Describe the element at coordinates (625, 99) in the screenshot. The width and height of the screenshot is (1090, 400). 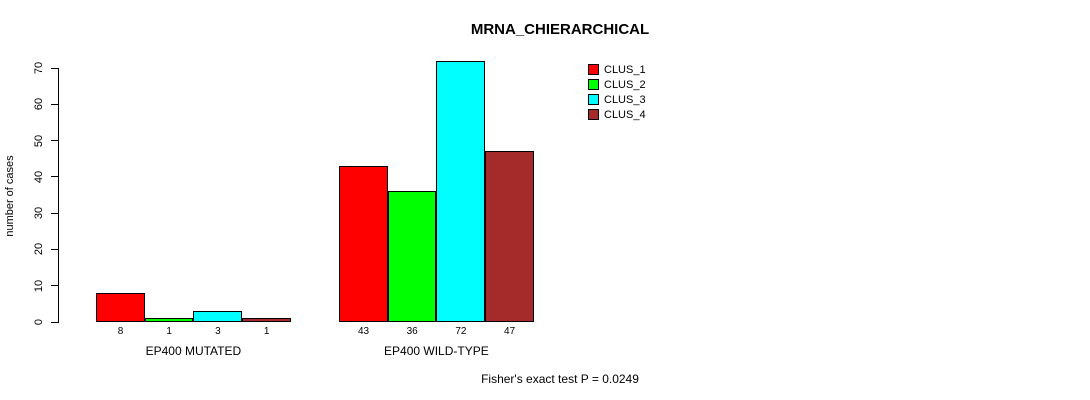
I see `legend-label-clus_3: CLUS_3` at that location.